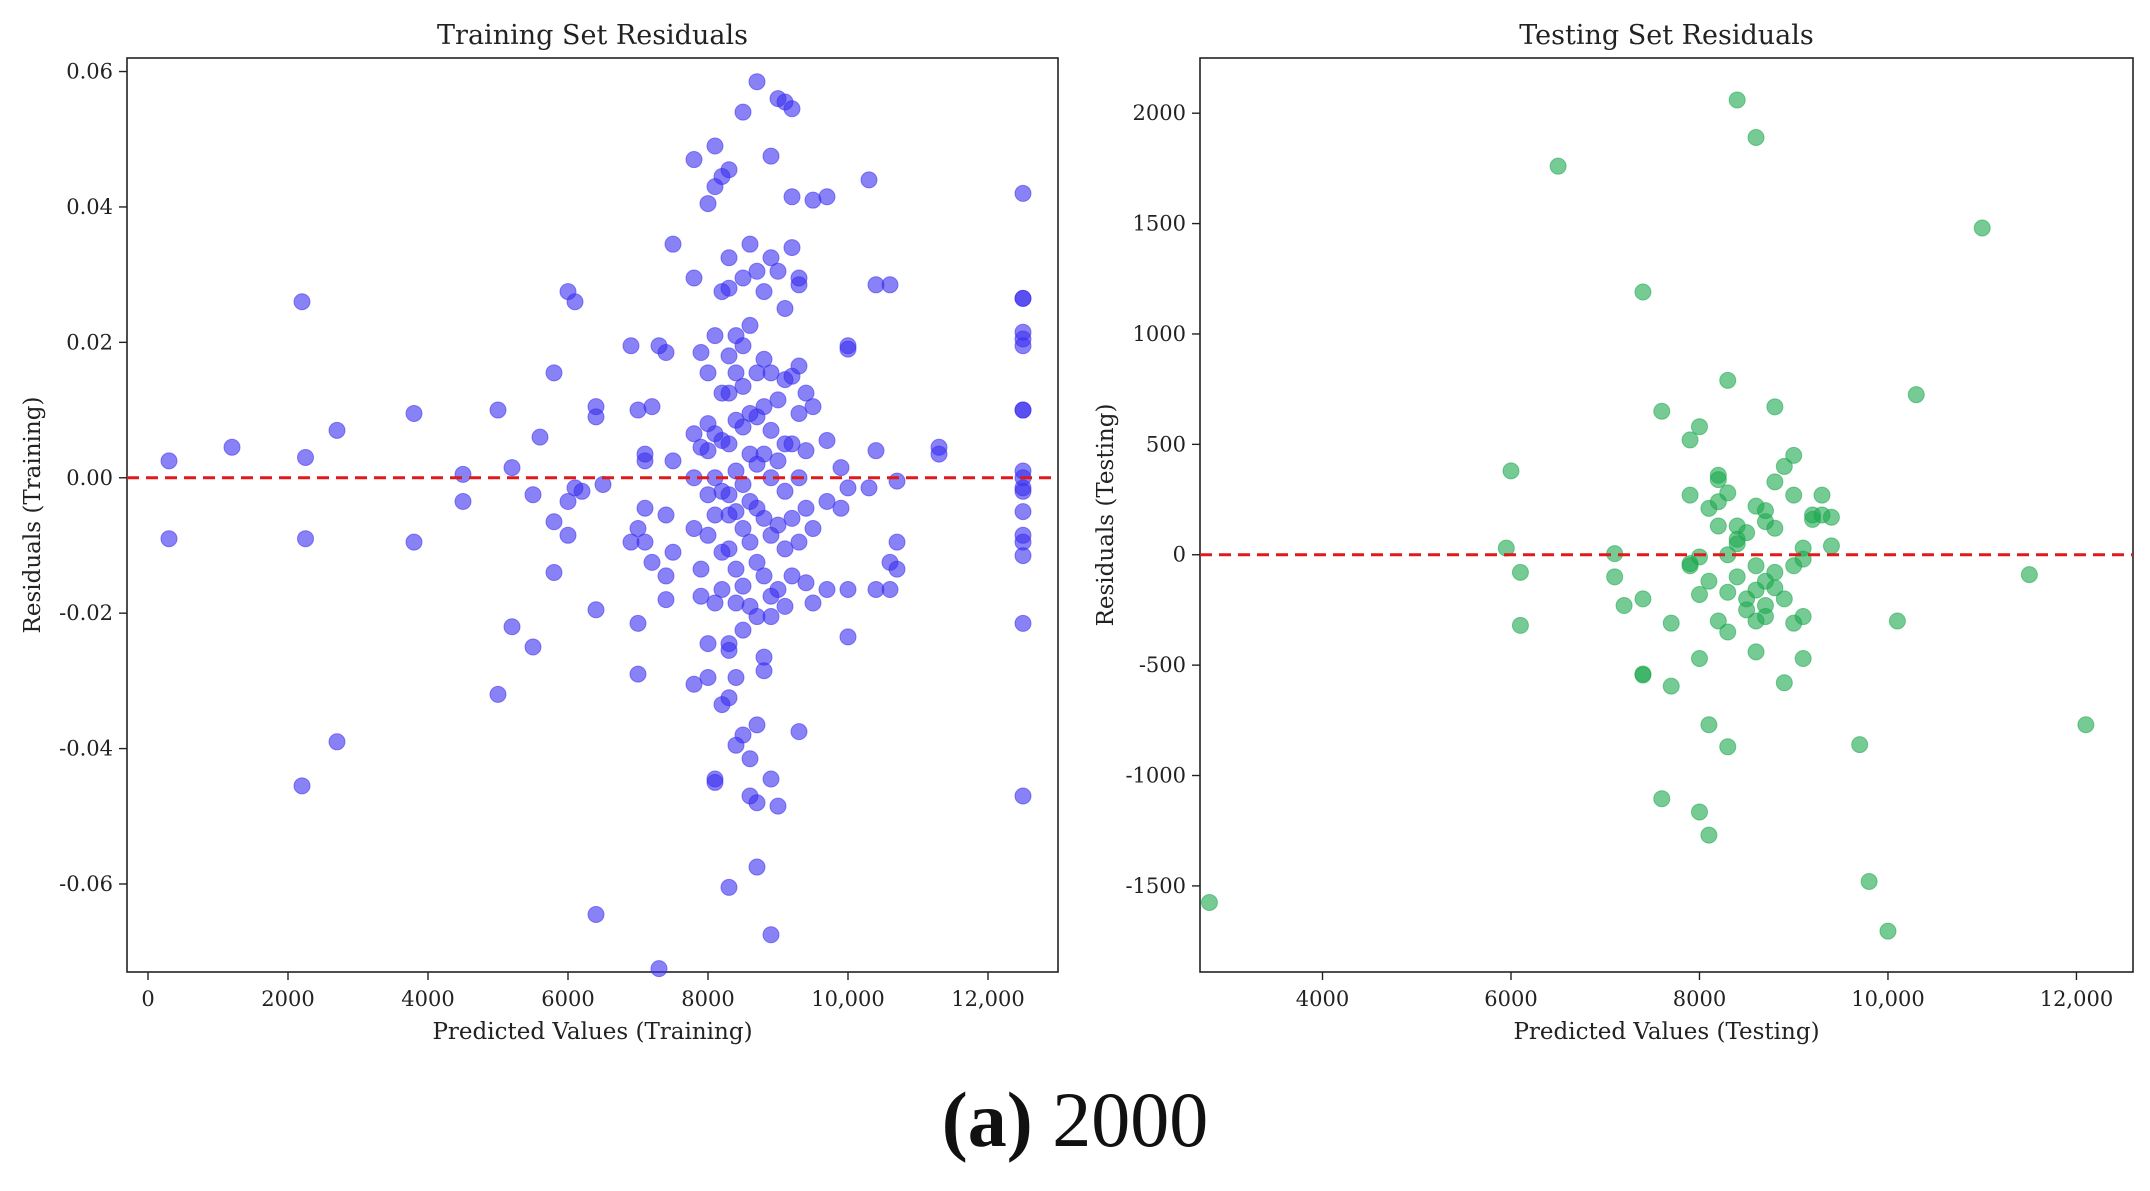  I want to click on y-tick-label: 1000, so click(1159, 334).